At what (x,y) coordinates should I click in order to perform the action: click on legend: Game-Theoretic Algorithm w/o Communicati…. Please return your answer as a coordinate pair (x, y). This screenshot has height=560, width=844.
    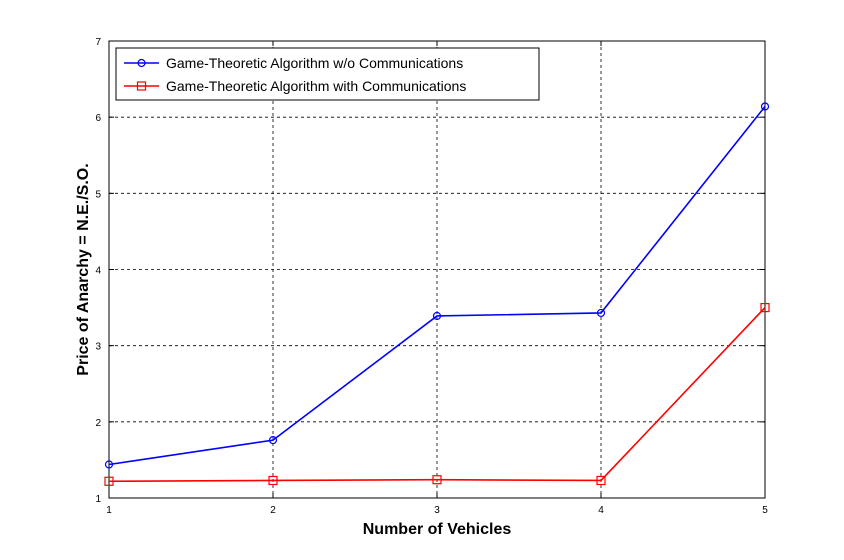
    Looking at the image, I should click on (327, 74).